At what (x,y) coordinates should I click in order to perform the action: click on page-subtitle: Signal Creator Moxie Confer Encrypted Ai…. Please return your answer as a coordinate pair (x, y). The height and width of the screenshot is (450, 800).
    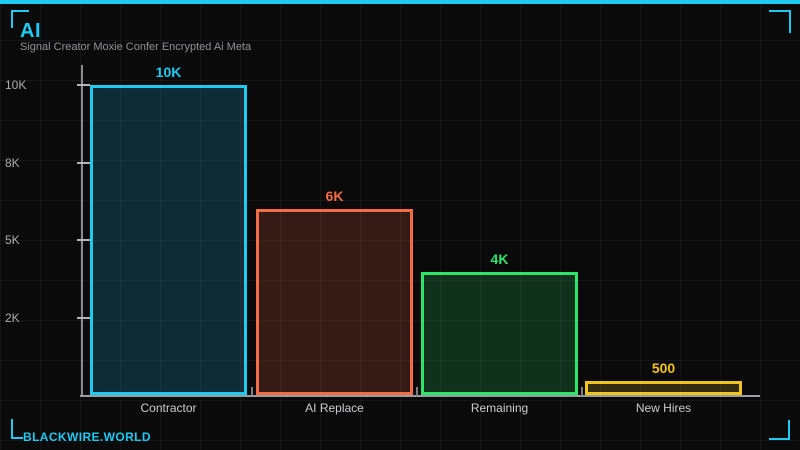
    Looking at the image, I should click on (136, 47).